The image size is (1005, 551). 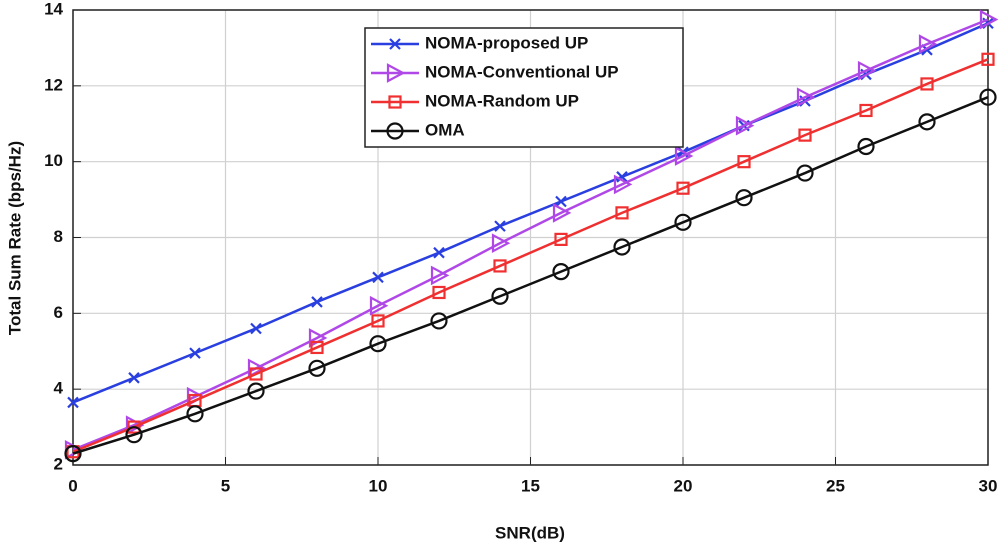 What do you see at coordinates (683, 485) in the screenshot?
I see `x-tick-label: 20` at bounding box center [683, 485].